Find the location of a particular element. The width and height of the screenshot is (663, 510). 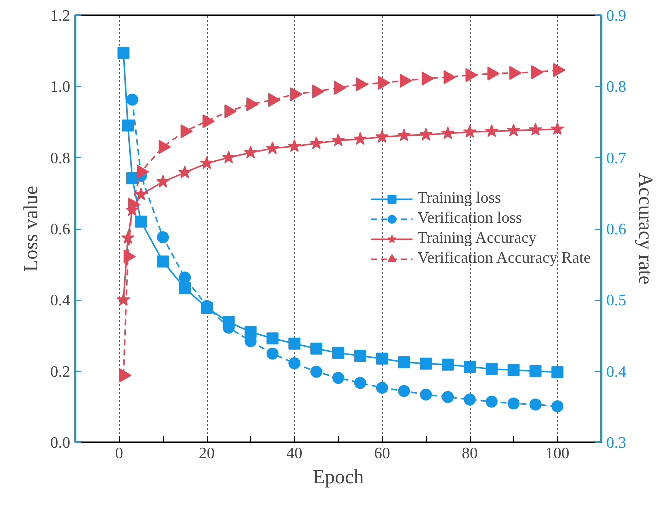

y-axis-title: Loss value is located at coordinates (31, 229).